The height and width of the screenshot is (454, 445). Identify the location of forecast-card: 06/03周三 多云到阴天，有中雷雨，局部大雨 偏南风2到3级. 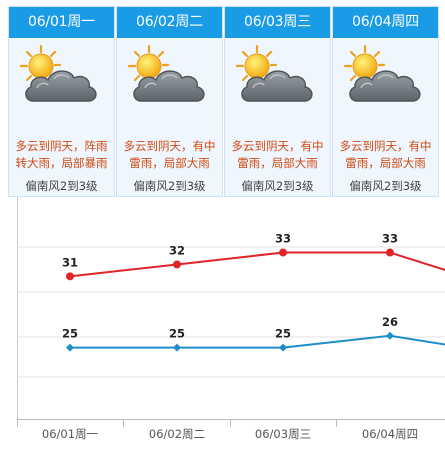
(277, 101).